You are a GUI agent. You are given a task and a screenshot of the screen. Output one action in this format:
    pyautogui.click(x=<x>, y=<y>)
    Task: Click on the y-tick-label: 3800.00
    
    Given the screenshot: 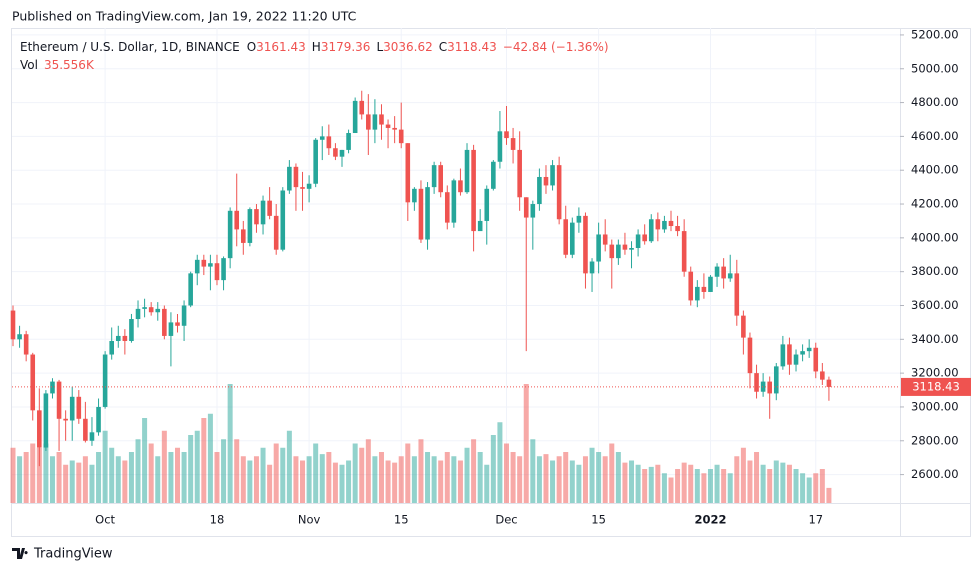 What is the action you would take?
    pyautogui.click(x=935, y=271)
    